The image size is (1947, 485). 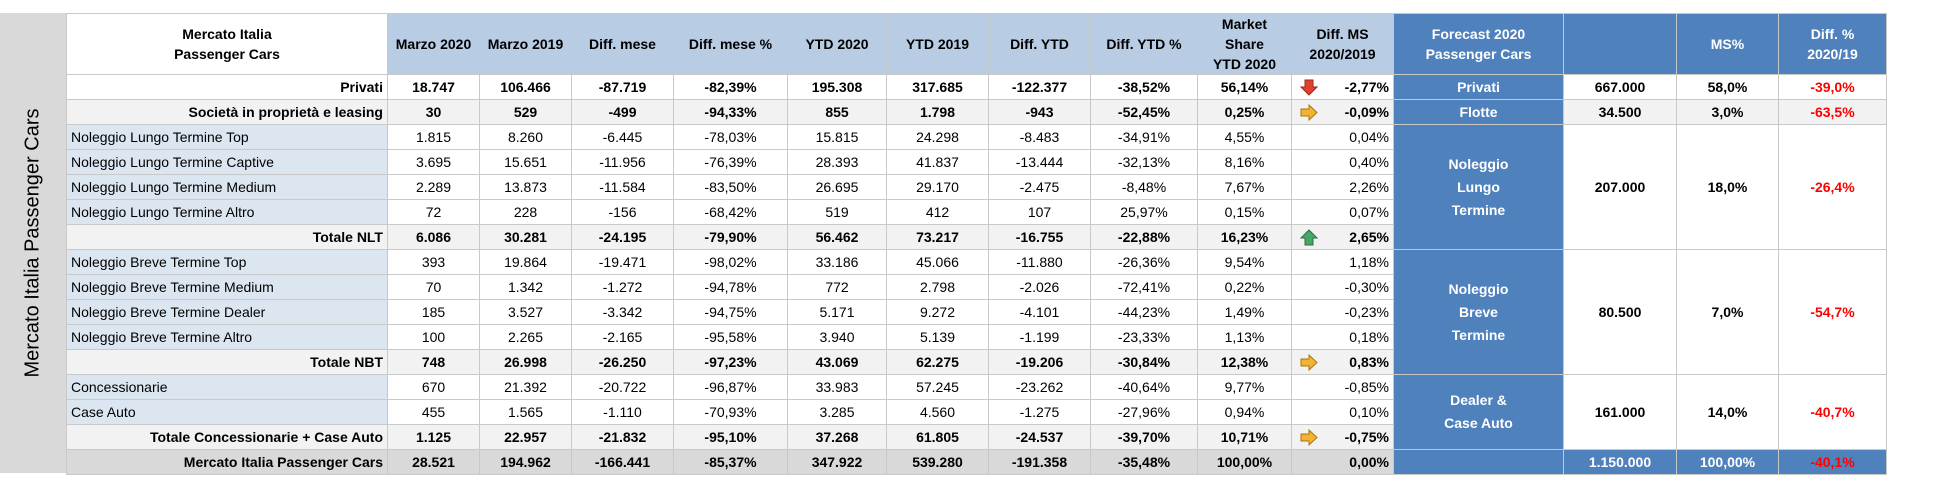 I want to click on cell: 8.260, so click(x=525, y=137).